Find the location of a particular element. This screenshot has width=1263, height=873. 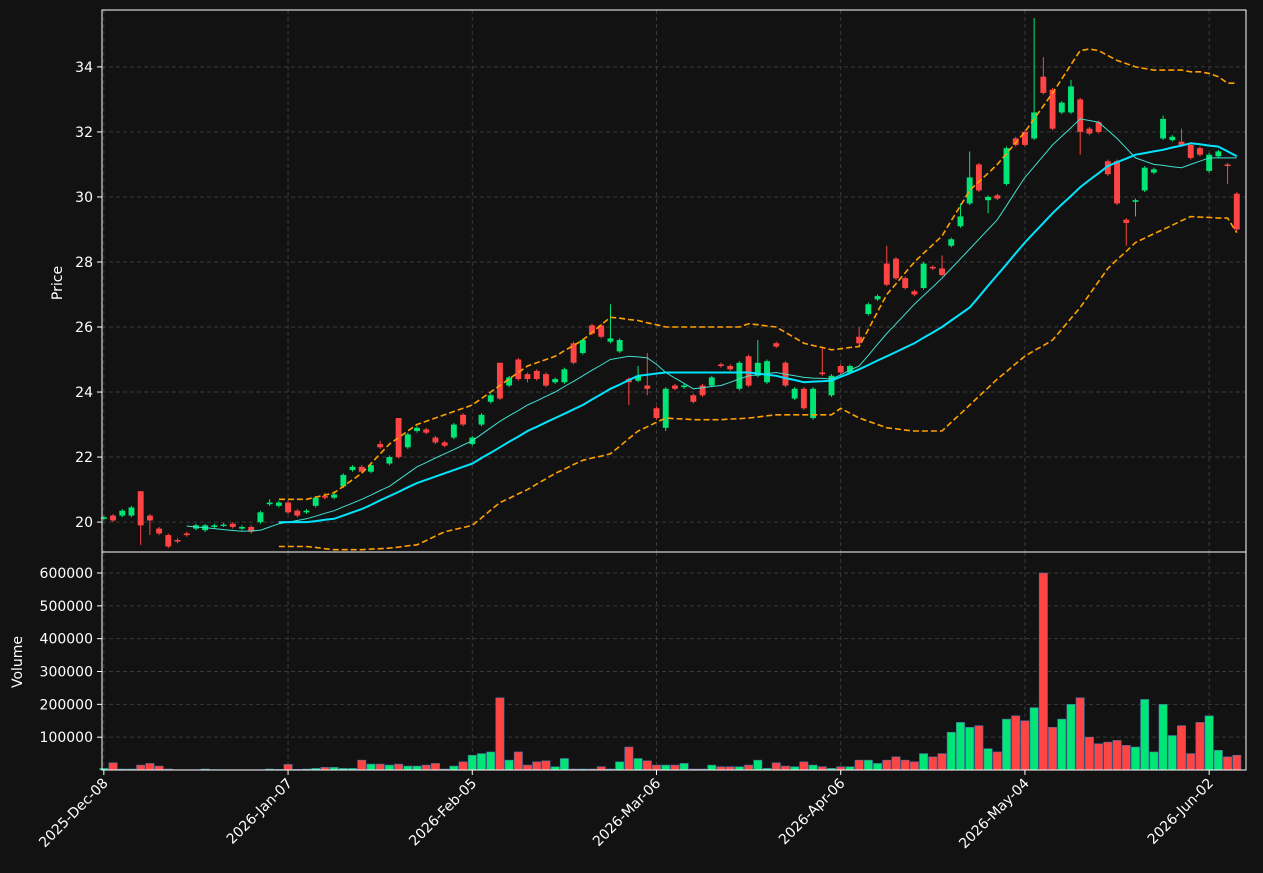

y-tick-label: 24 is located at coordinates (84, 393).